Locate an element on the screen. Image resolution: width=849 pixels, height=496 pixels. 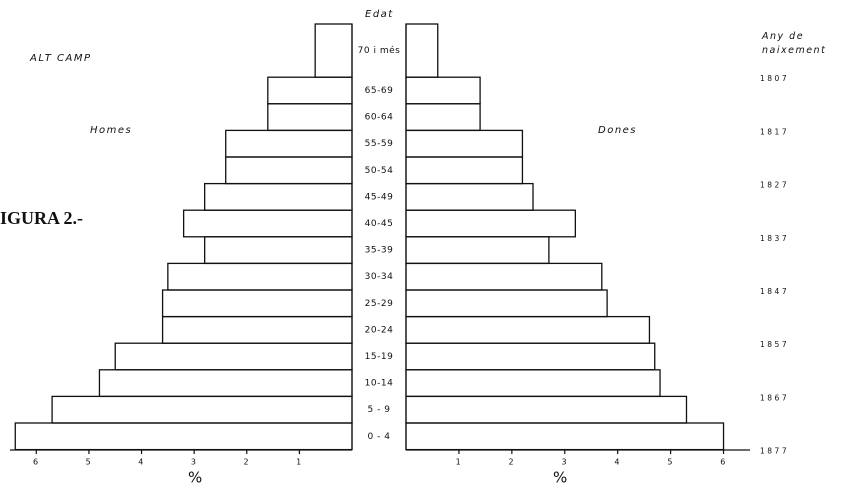
age-label: 70 i més is located at coordinates (379, 50).